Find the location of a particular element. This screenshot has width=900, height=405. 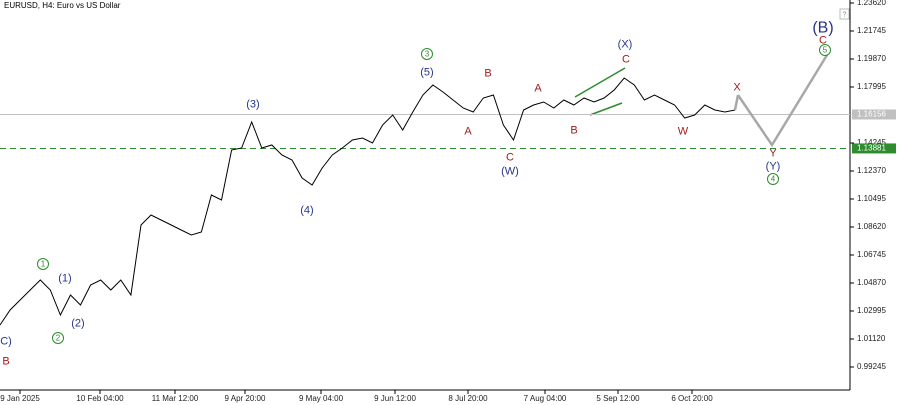

y-tick-label: 1.17995 is located at coordinates (871, 86).